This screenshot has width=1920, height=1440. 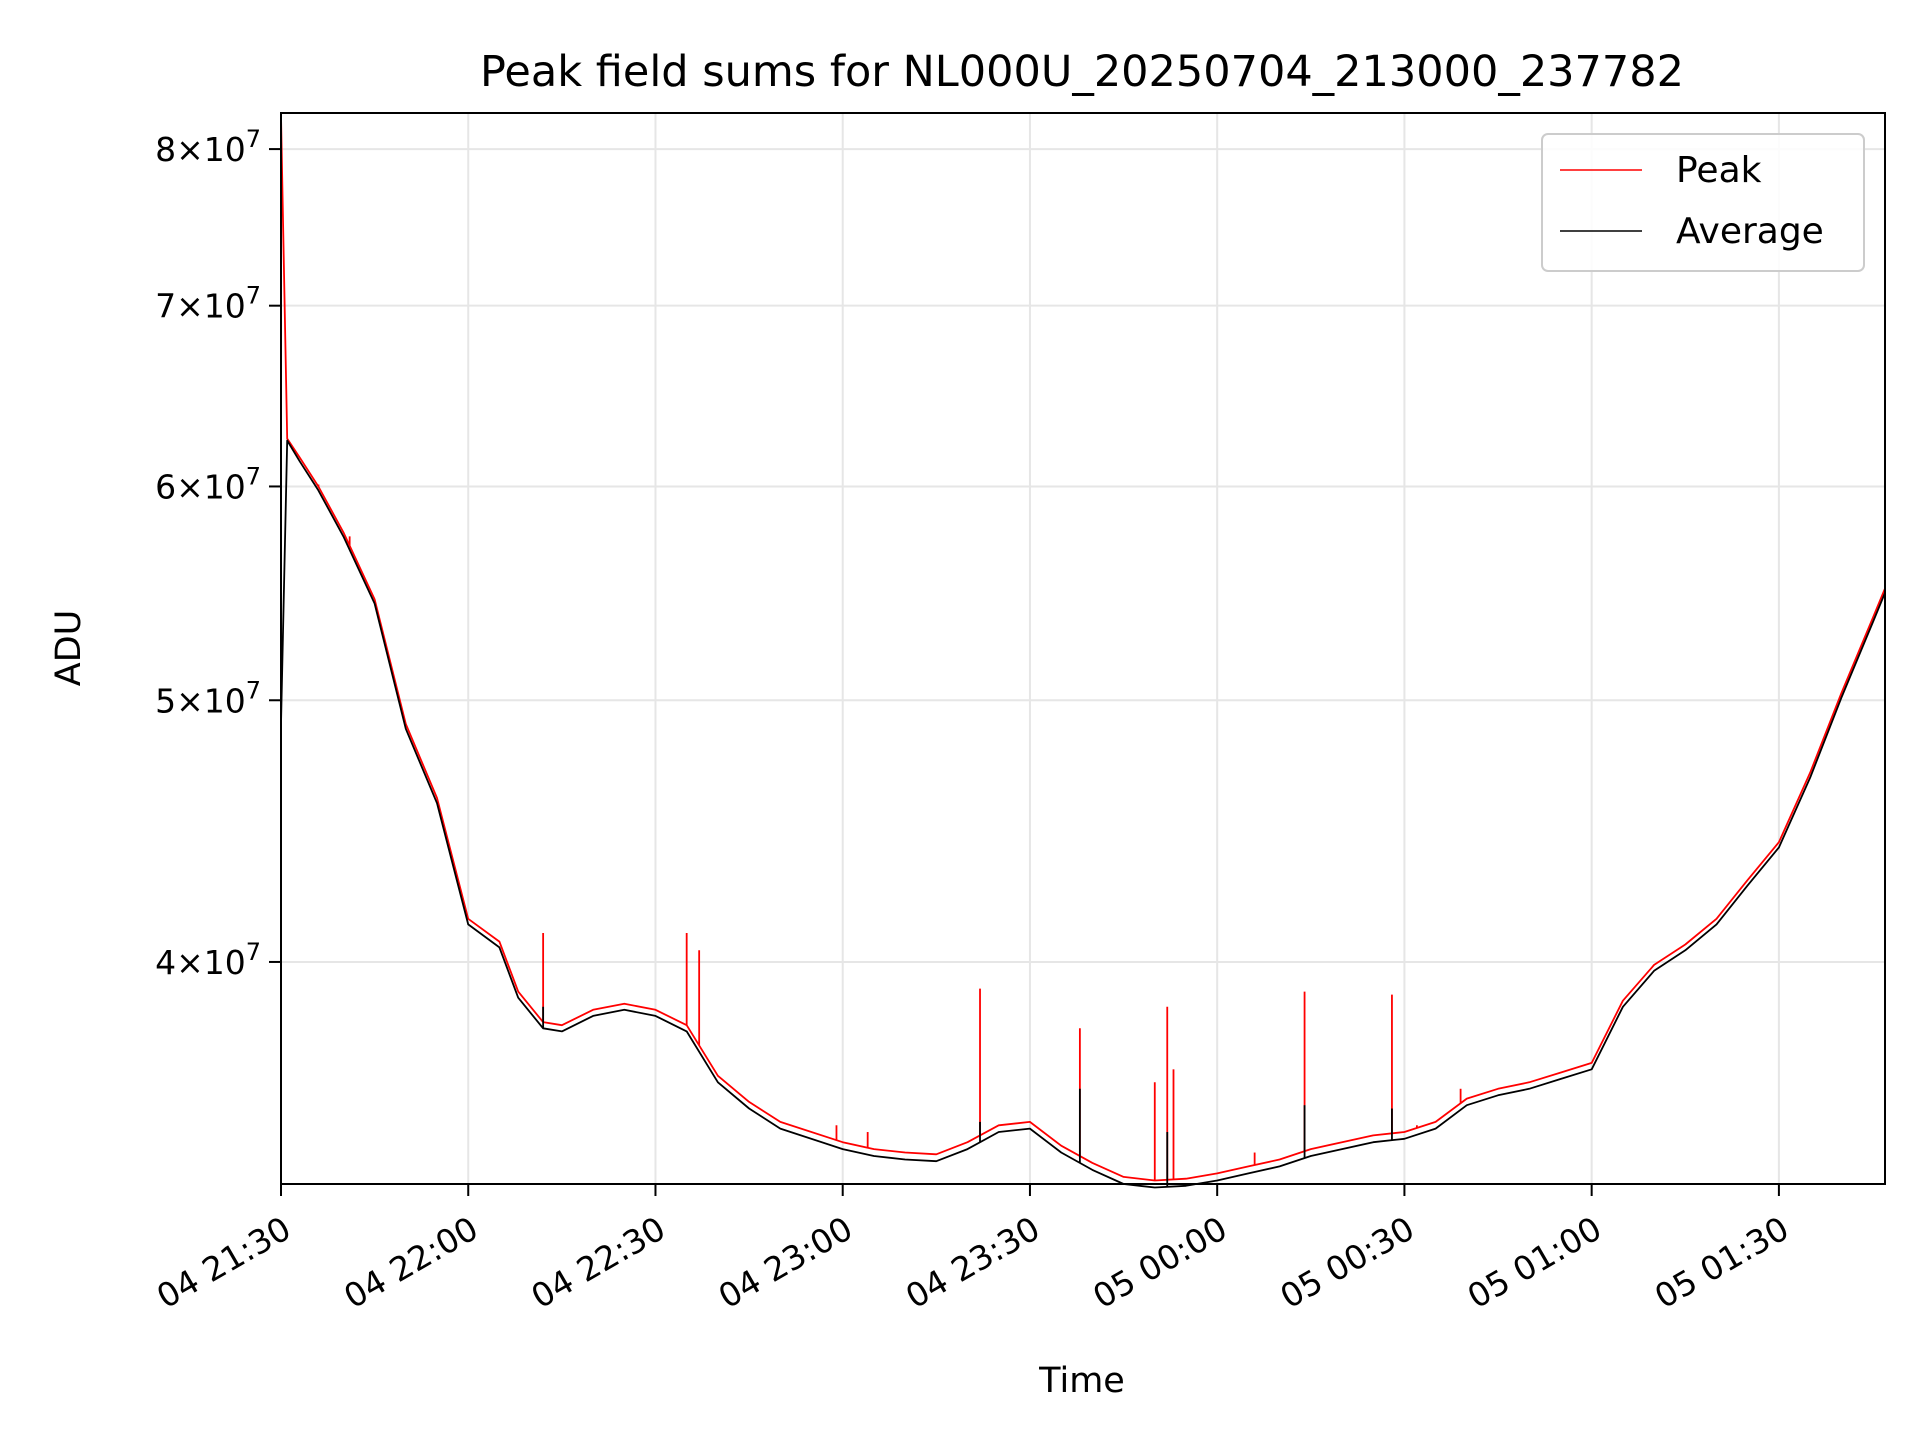 I want to click on y-tick-label: 6×107, so click(x=208, y=484).